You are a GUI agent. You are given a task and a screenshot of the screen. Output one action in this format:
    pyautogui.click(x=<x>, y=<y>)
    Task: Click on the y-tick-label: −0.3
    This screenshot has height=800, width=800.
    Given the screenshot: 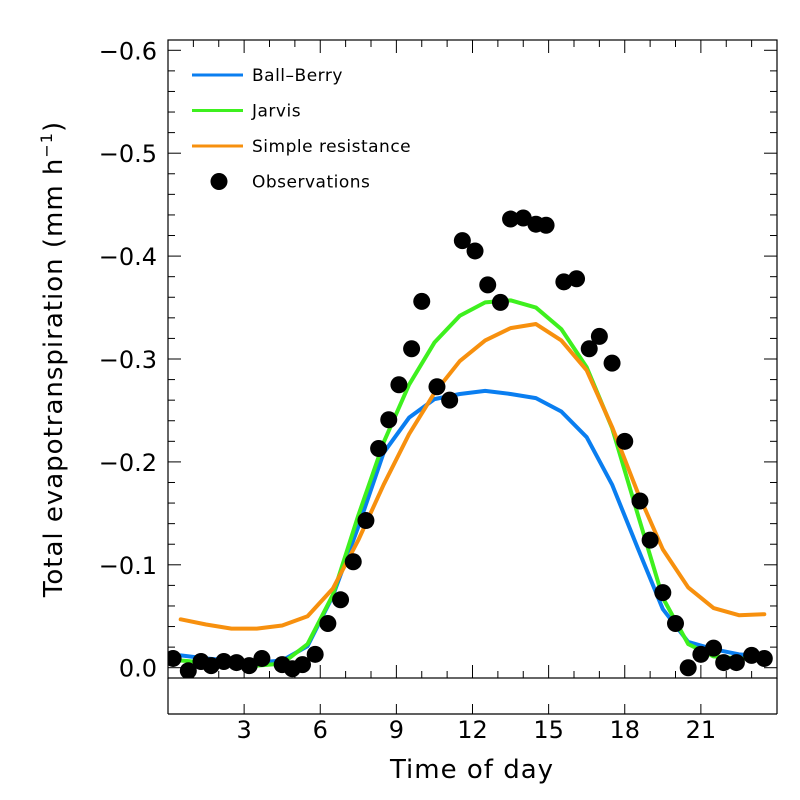 What is the action you would take?
    pyautogui.click(x=128, y=360)
    